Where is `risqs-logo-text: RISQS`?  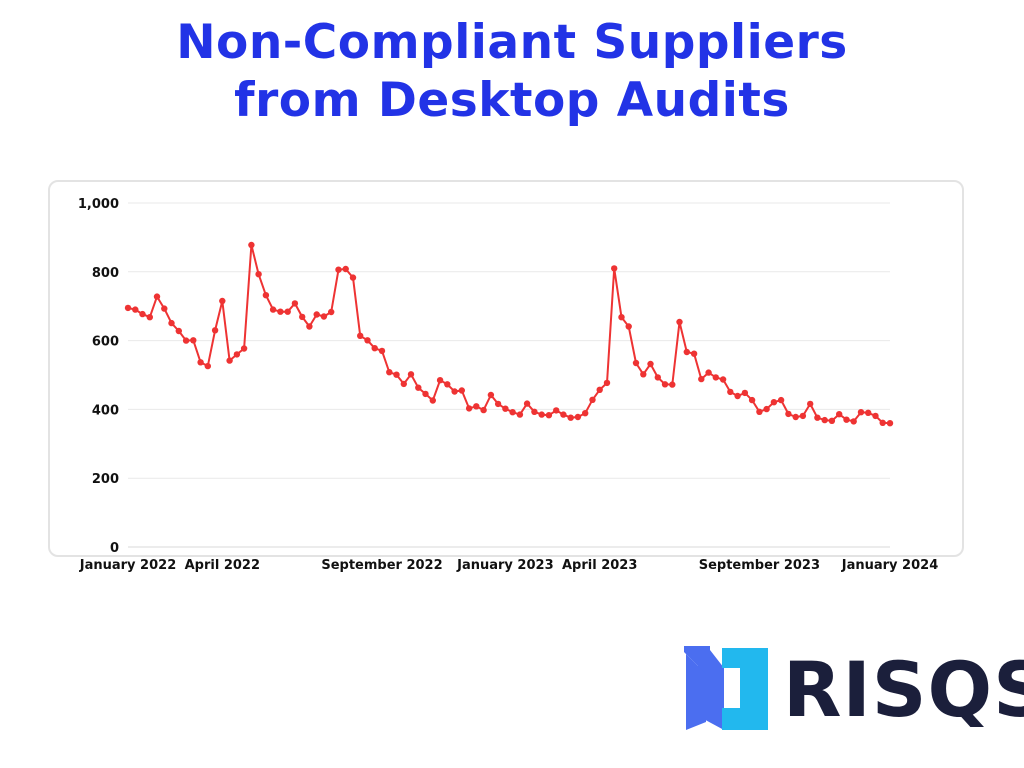
risqs-logo-text: RISQS is located at coordinates (903, 689).